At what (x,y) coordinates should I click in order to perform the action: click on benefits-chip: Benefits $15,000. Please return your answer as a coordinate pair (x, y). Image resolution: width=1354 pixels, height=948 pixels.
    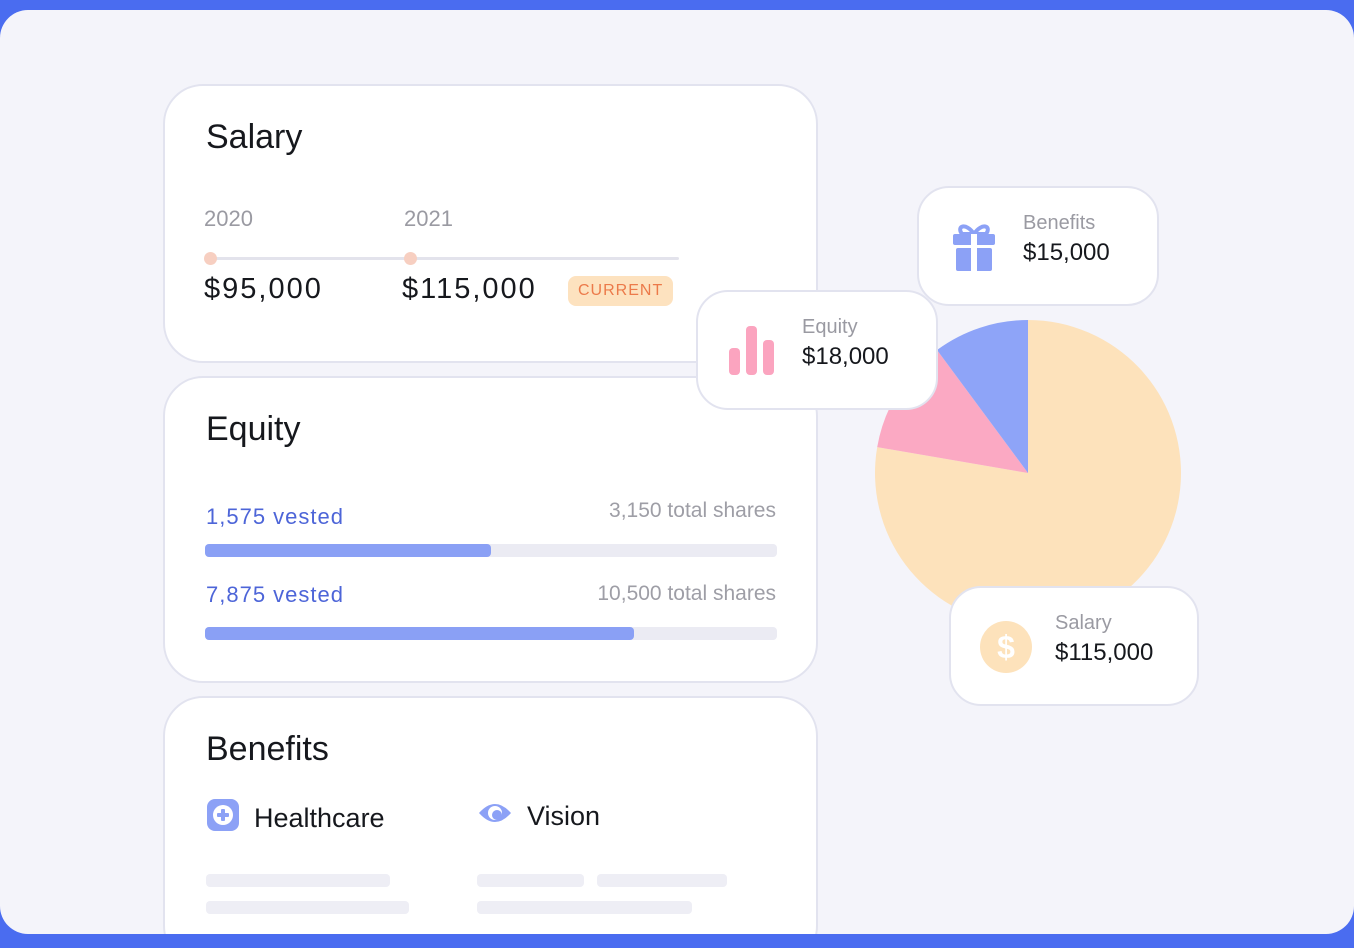
    Looking at the image, I should click on (1038, 246).